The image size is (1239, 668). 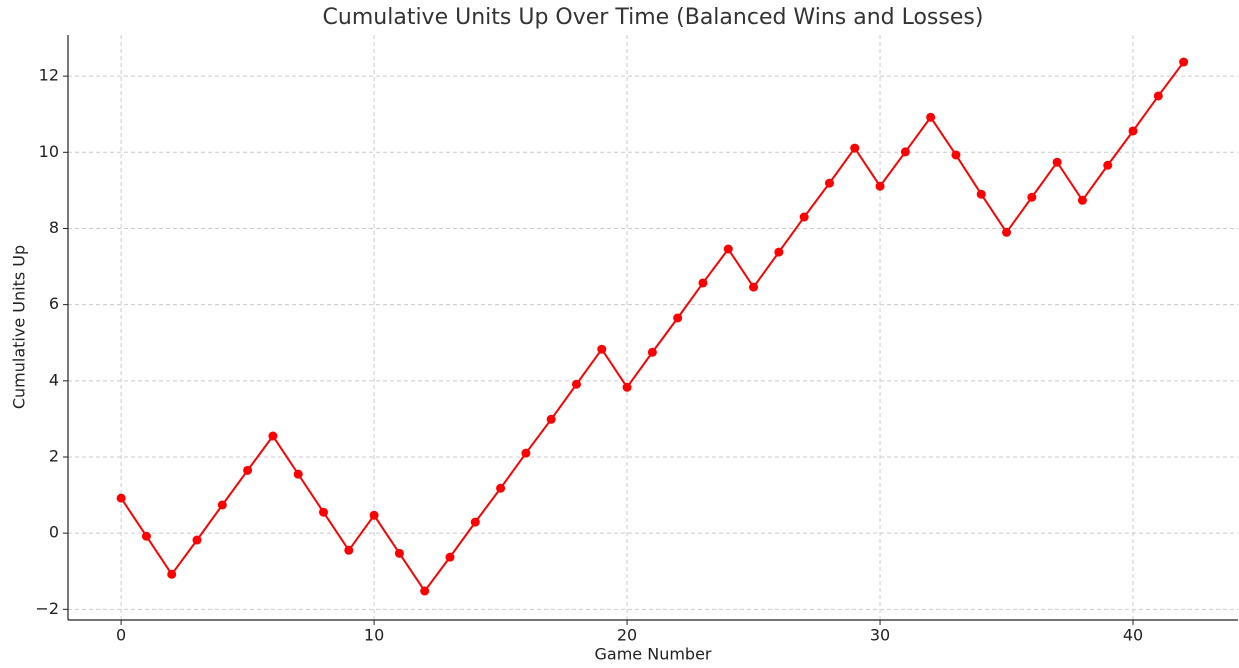 What do you see at coordinates (54, 227) in the screenshot?
I see `y-tick-label: 8` at bounding box center [54, 227].